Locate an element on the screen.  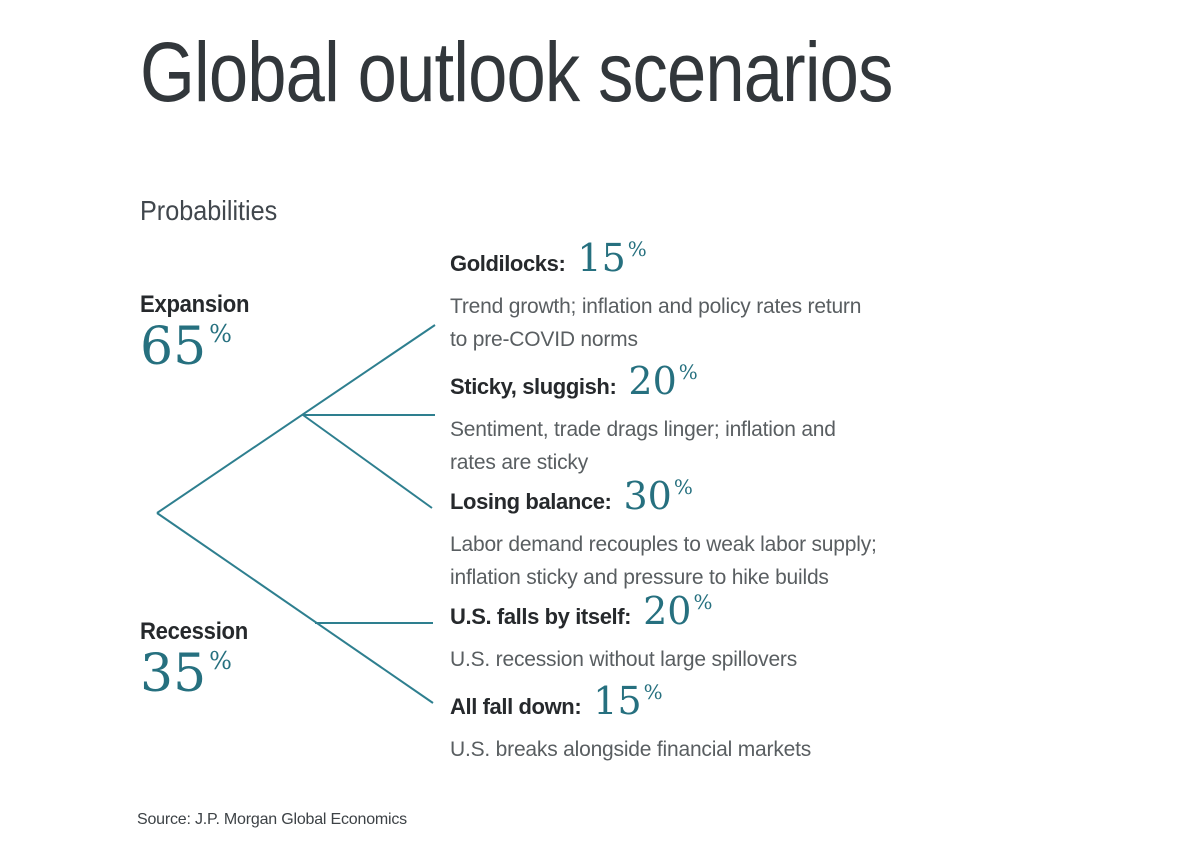
description-line: U.S. recession without large spillovers is located at coordinates (624, 659).